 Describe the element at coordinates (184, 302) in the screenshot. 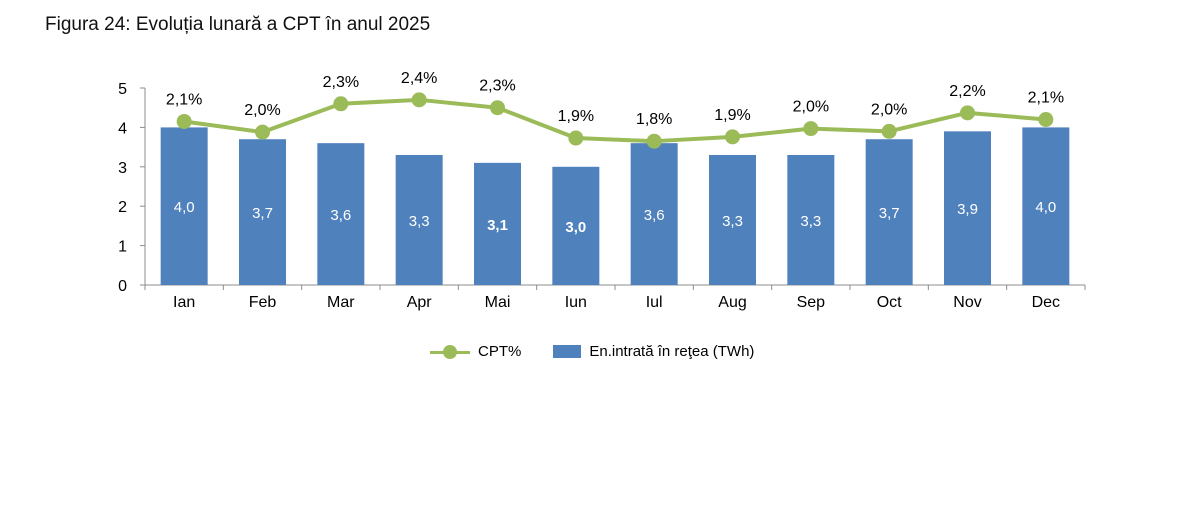

I see `x-tick-label: Ian` at that location.